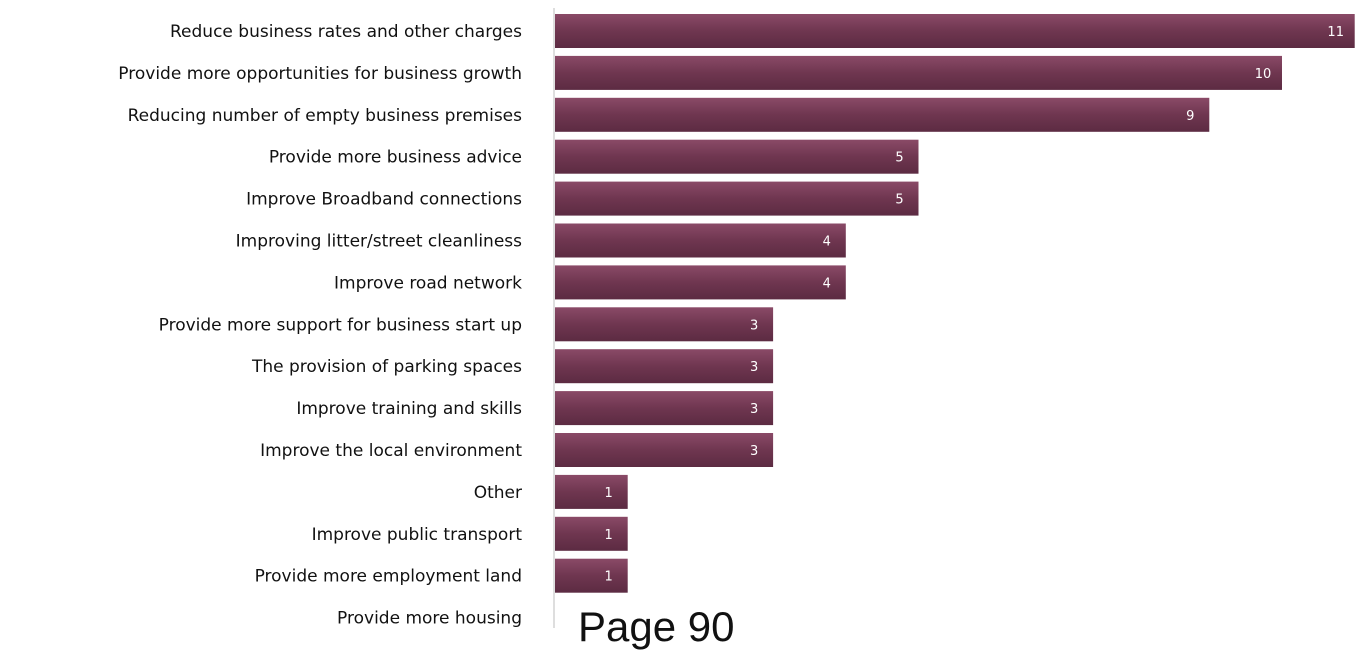  Describe the element at coordinates (395, 158) in the screenshot. I see `category-label: Provide more business advice` at that location.